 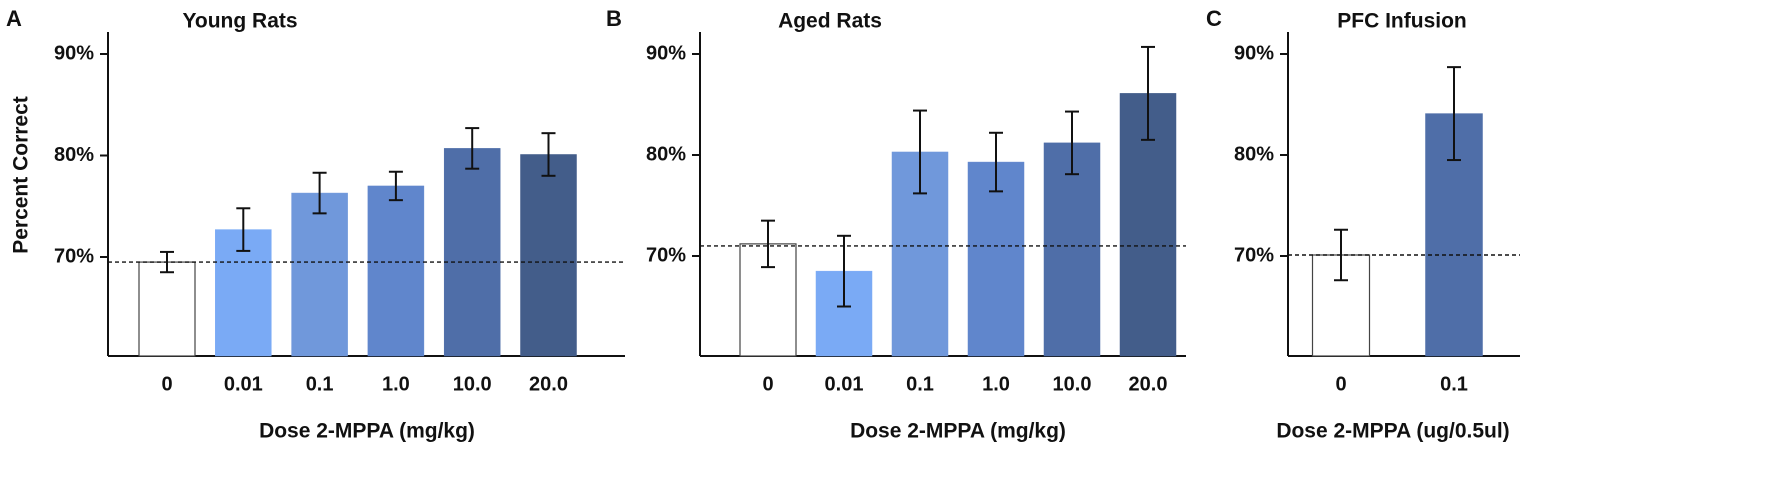 What do you see at coordinates (21, 175) in the screenshot?
I see `y-axis-label: Percent Correct` at bounding box center [21, 175].